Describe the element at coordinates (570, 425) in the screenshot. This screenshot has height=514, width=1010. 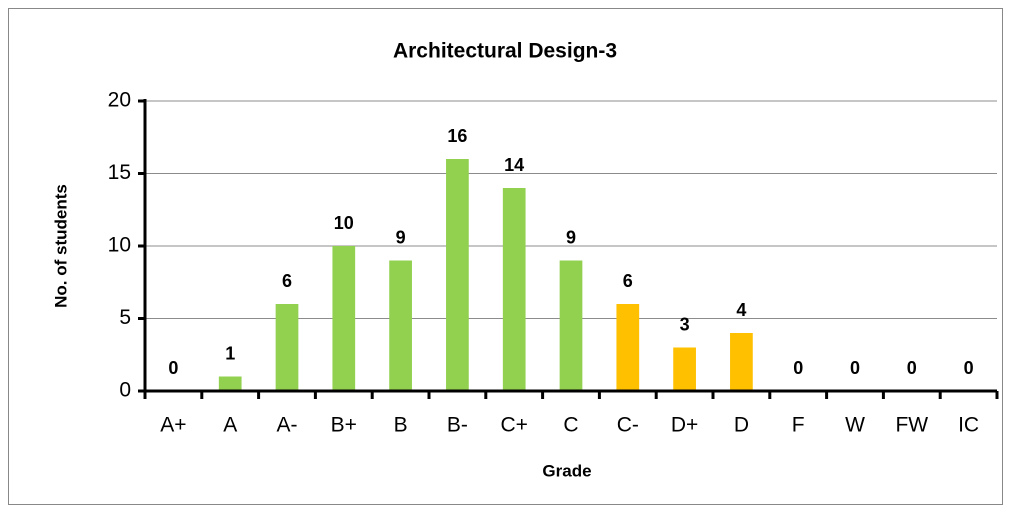
I see `x-tick-label: C` at that location.